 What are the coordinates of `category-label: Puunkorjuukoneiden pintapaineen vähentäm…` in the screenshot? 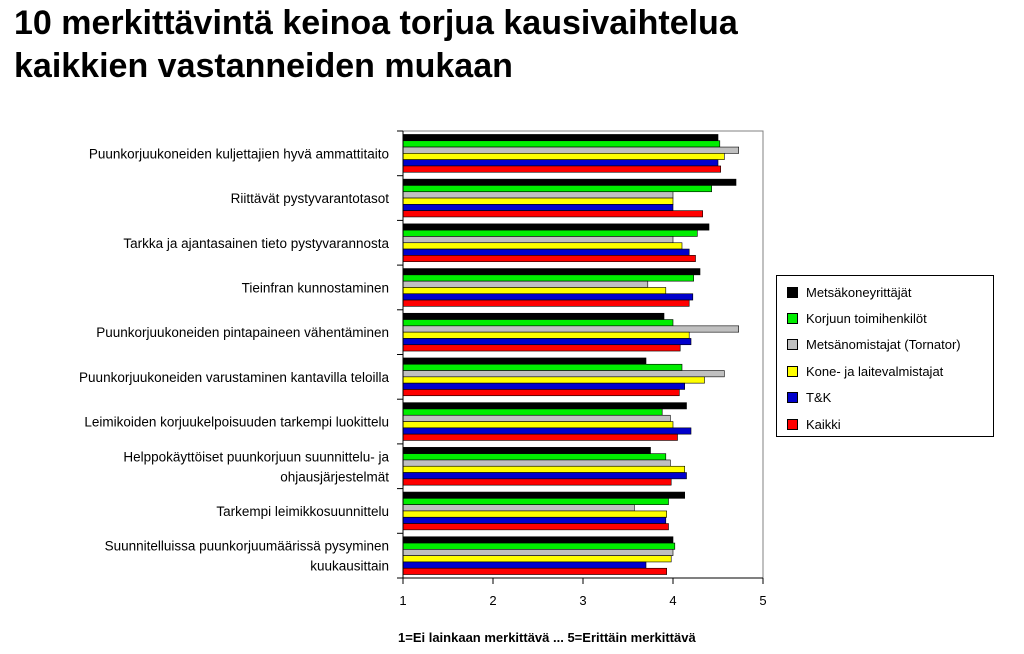 It's located at (242, 332).